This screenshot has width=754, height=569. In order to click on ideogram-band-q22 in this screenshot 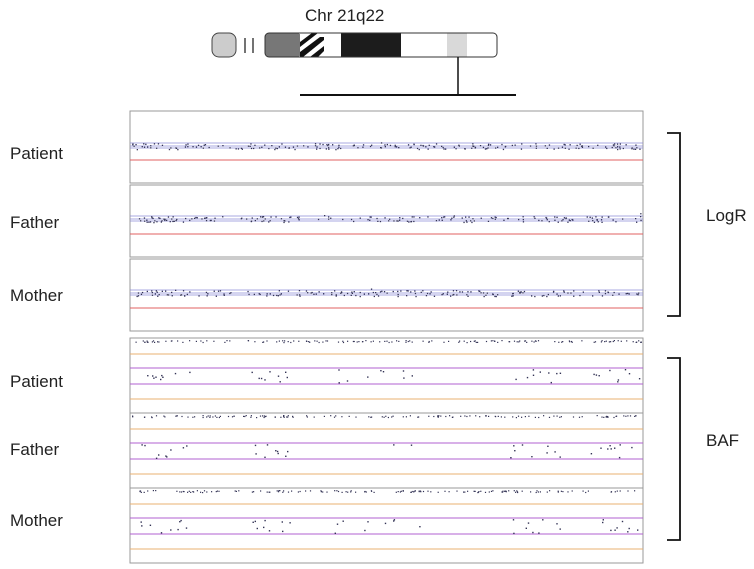, I will do `click(457, 45)`.